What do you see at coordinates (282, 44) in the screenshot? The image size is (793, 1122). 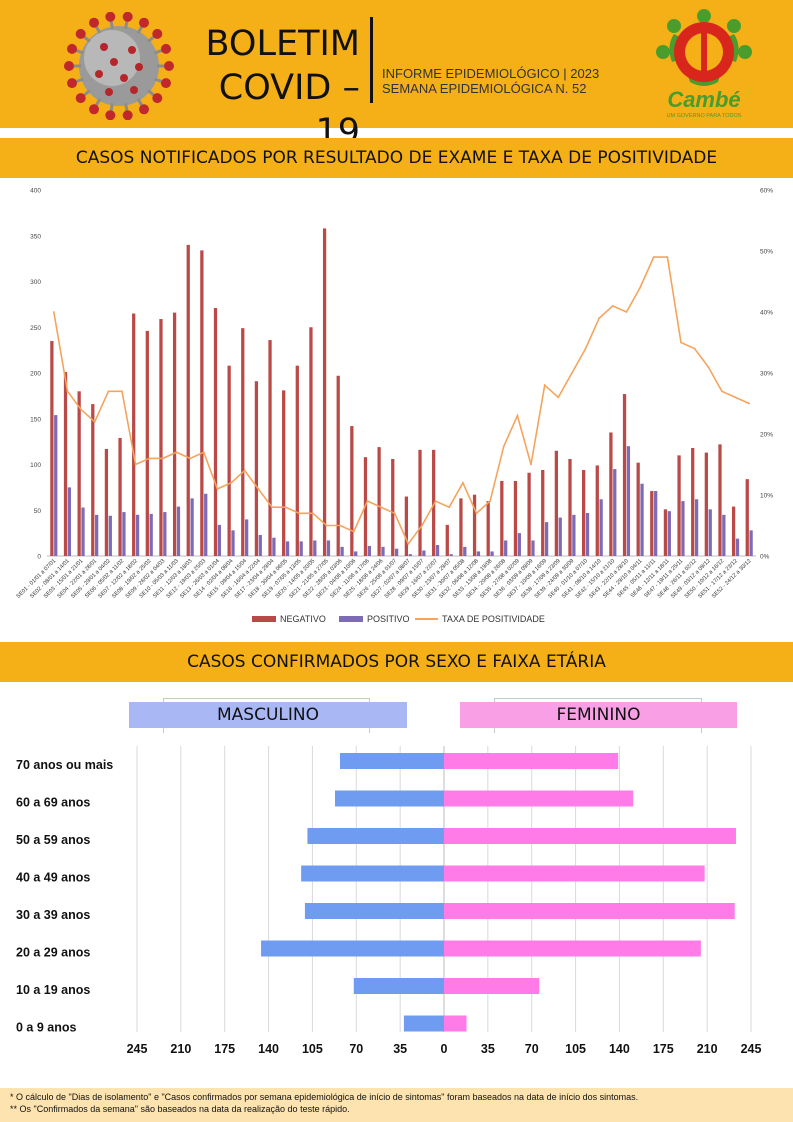 I see `bulletin-title-line1: BOLETIM` at bounding box center [282, 44].